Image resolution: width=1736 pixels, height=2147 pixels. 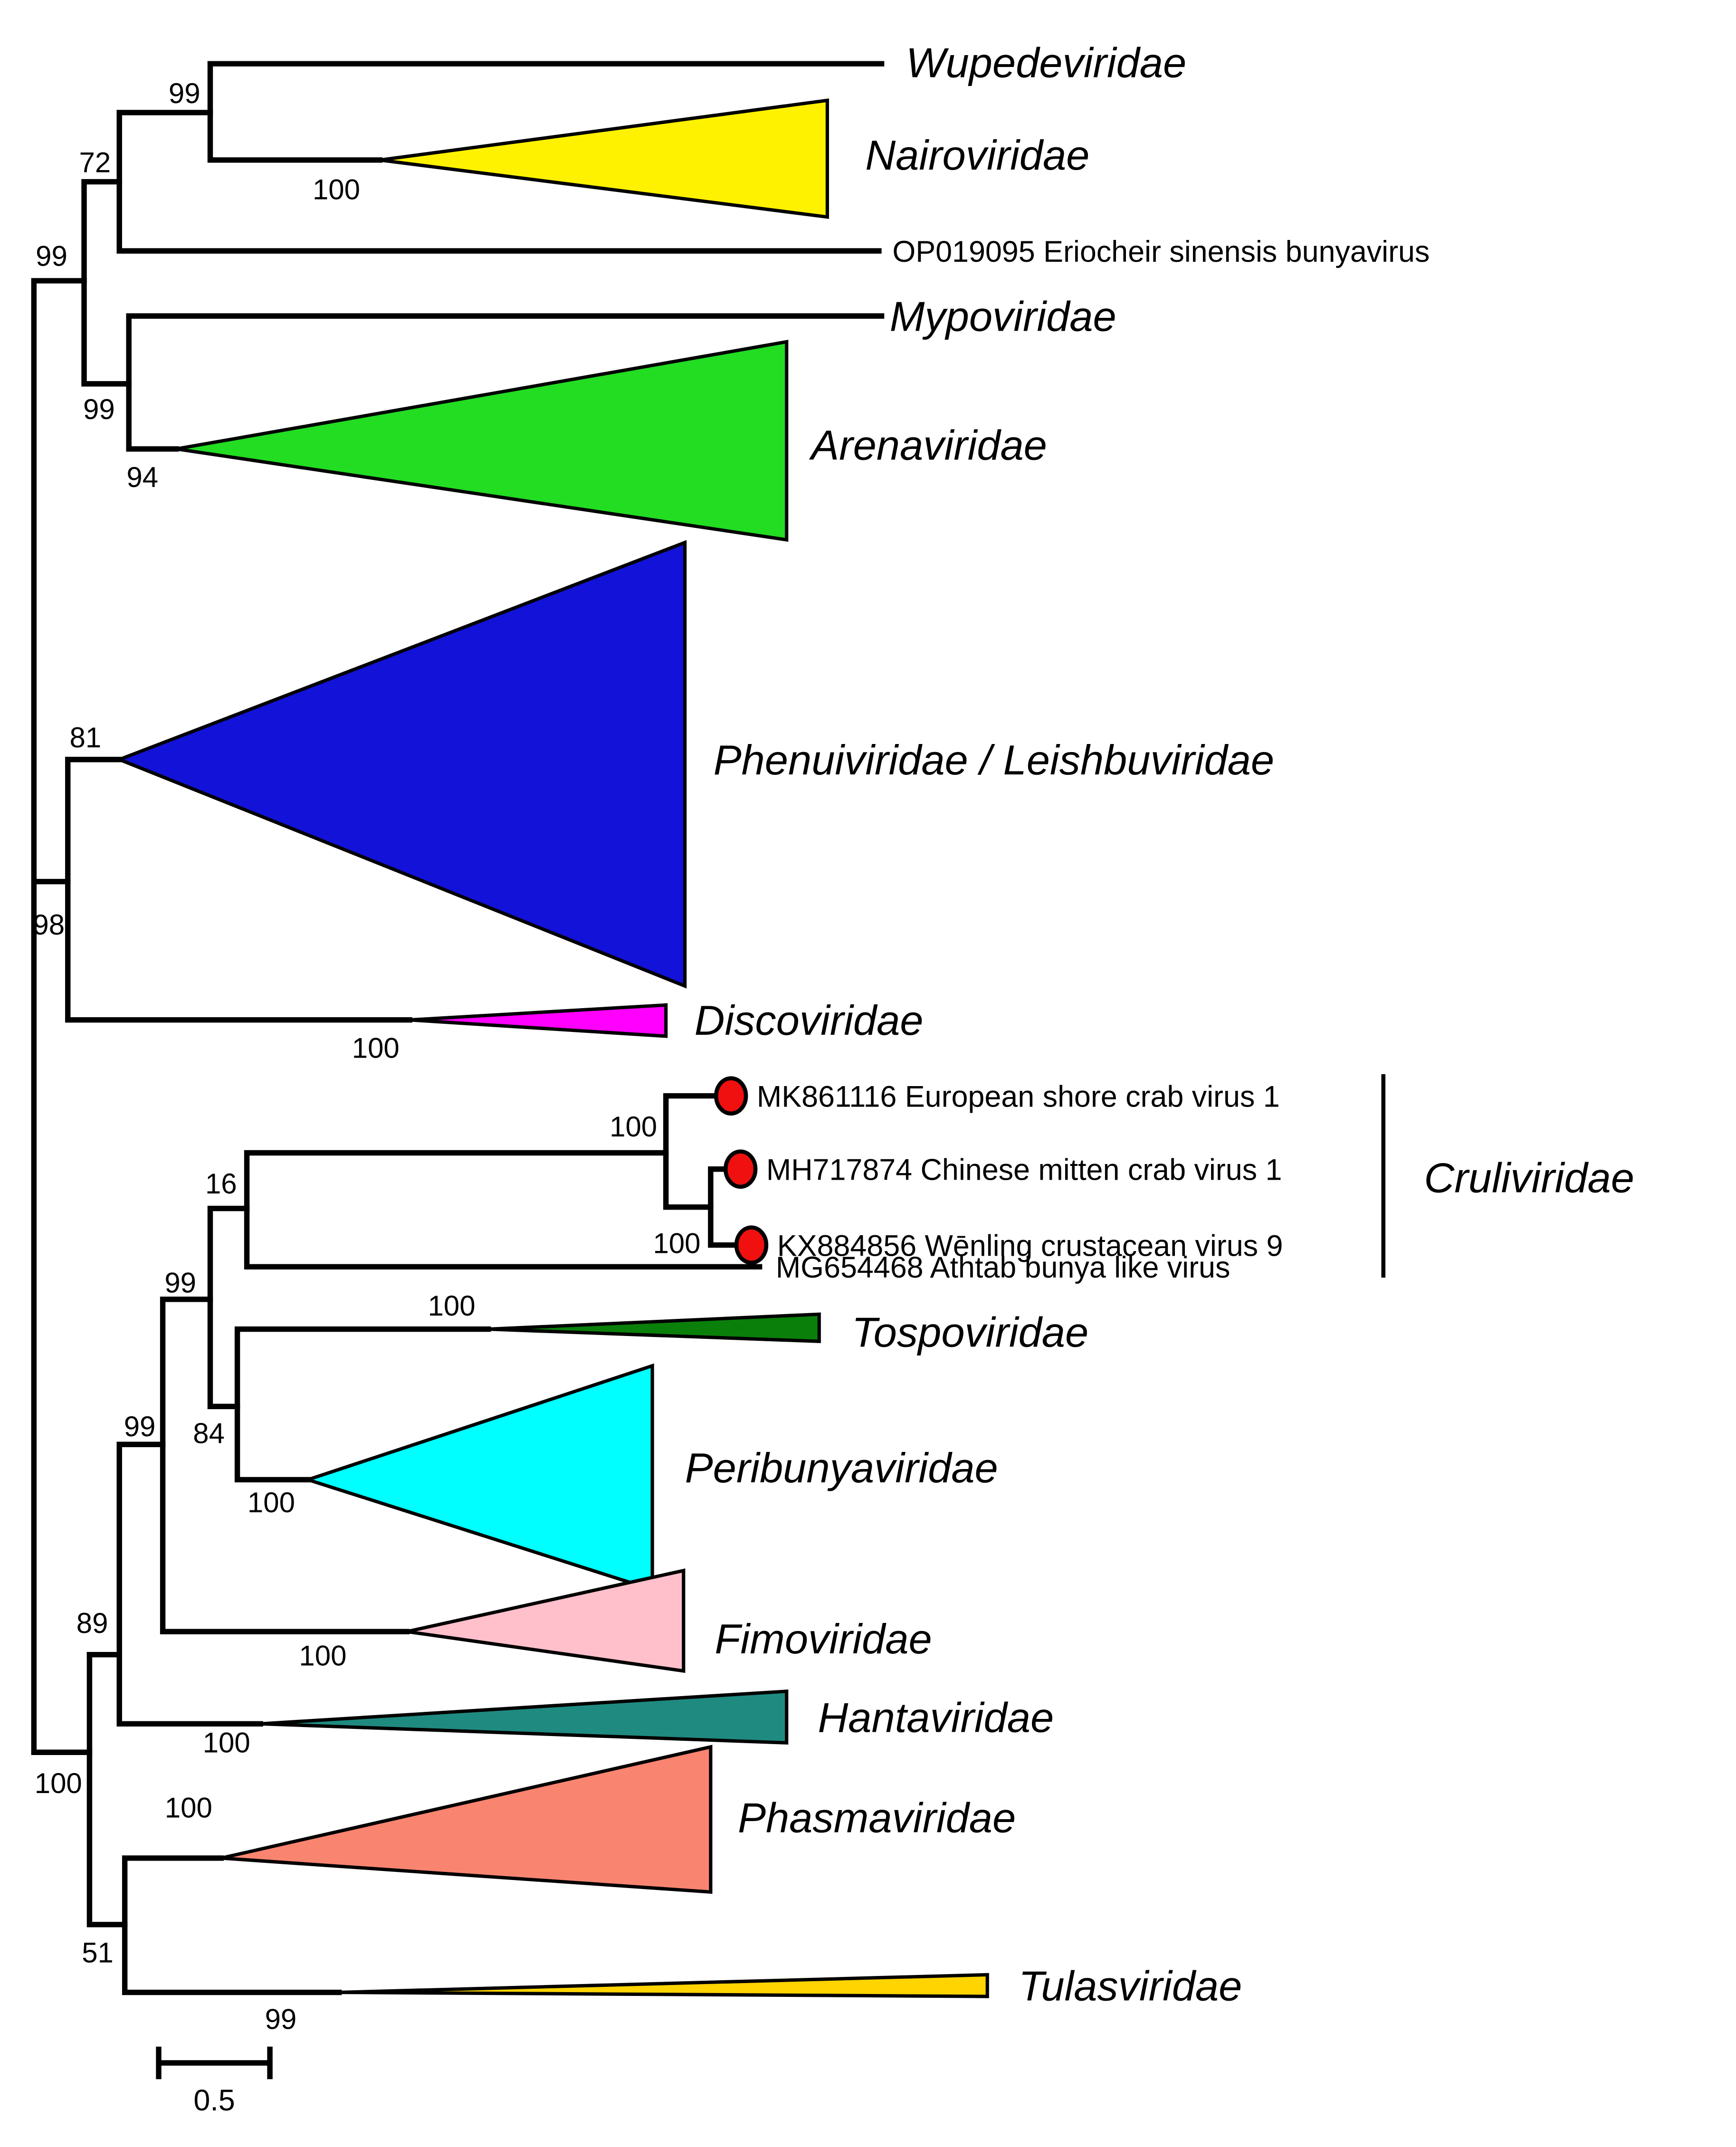 I want to click on clade-peribunyaviridae-triangle, so click(x=478, y=1477).